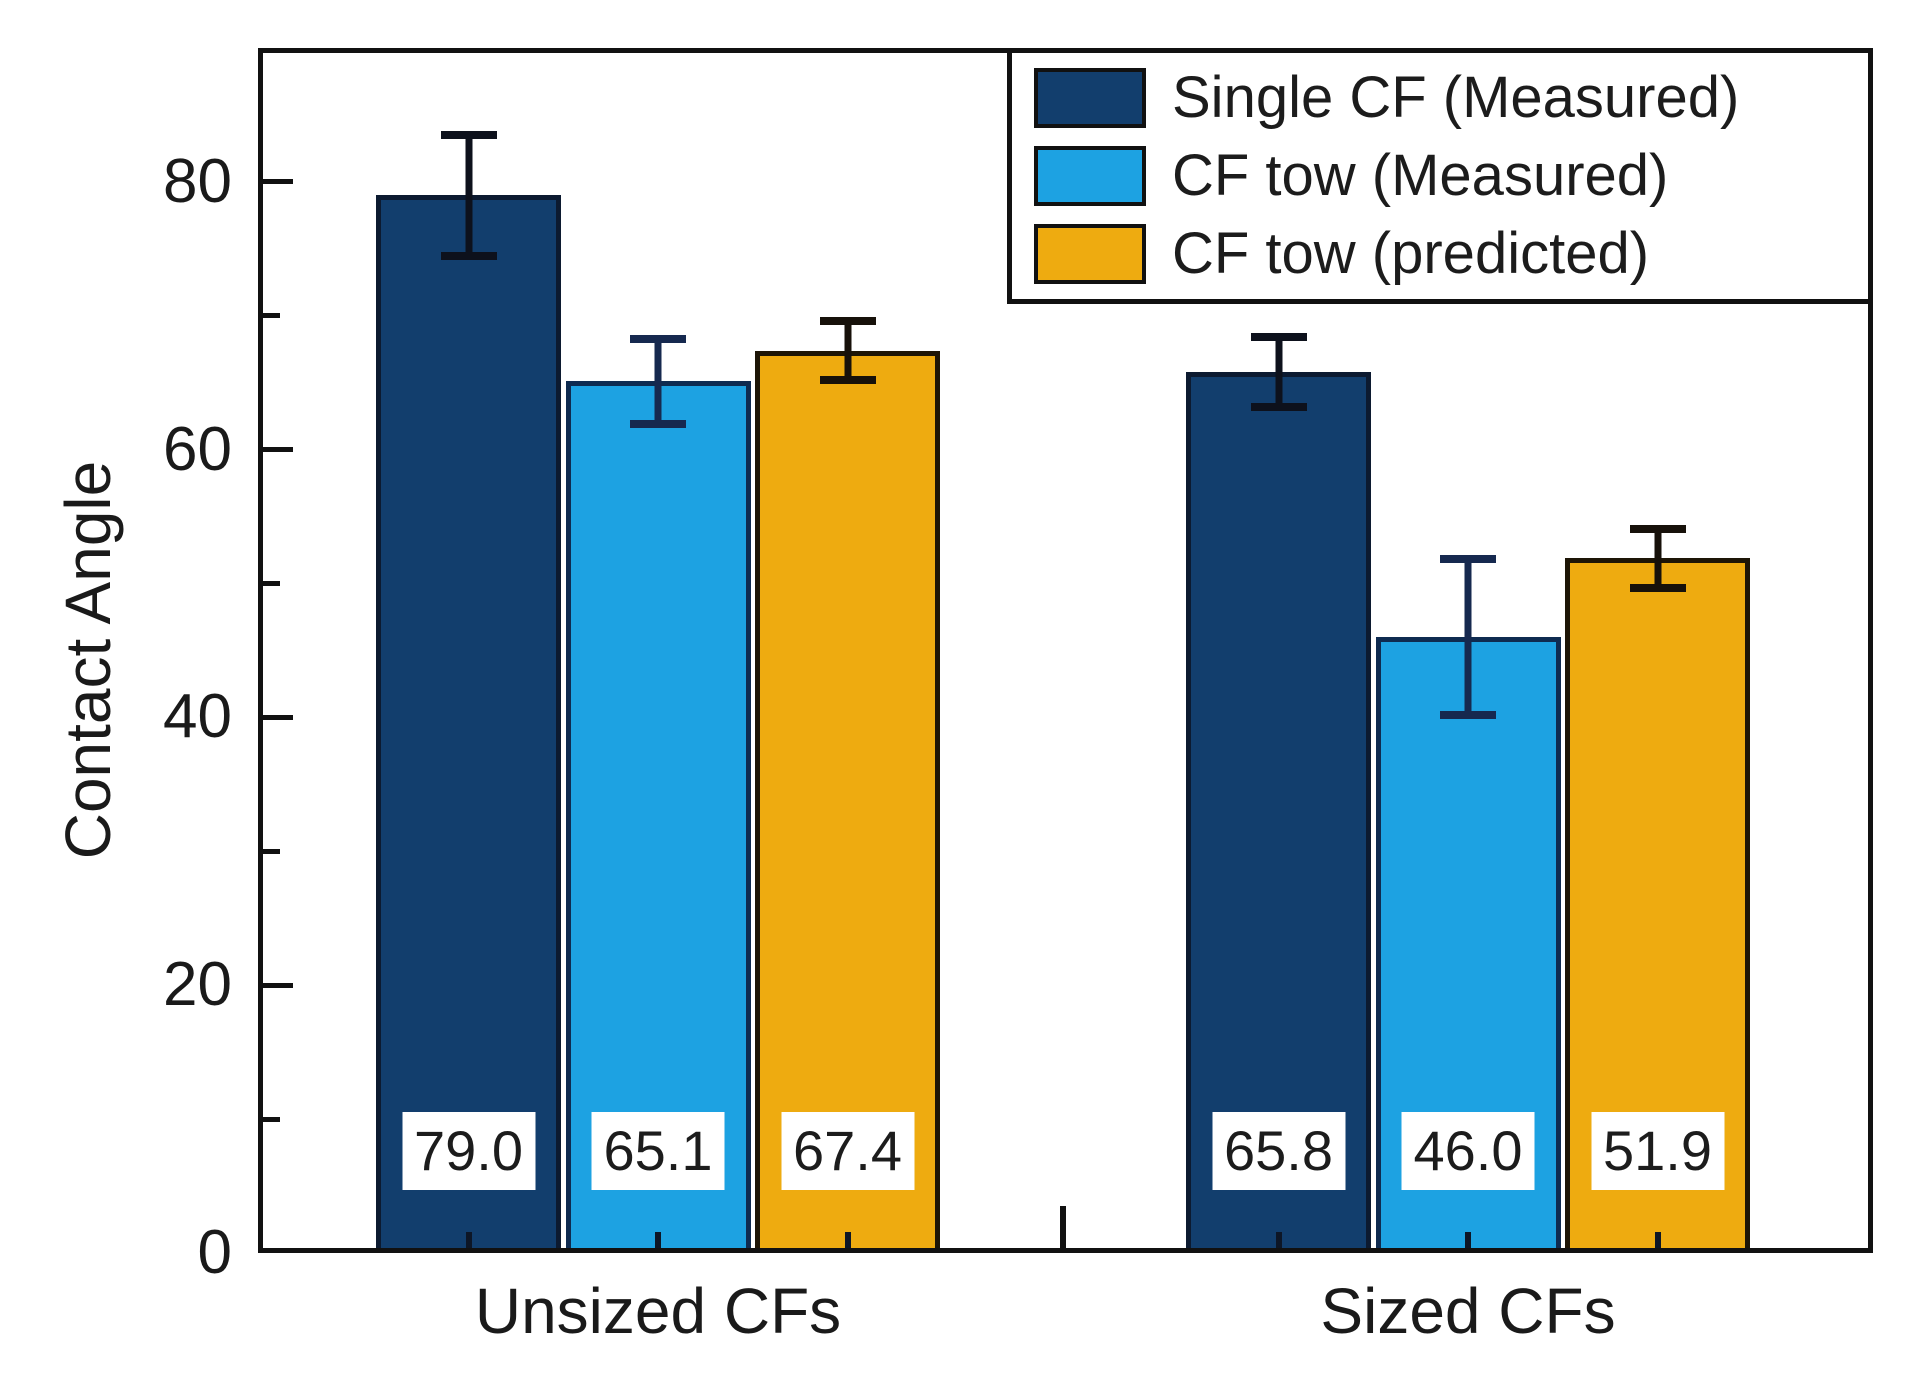 The image size is (1920, 1373). Describe the element at coordinates (197, 449) in the screenshot. I see `y-tick-label: 60` at that location.